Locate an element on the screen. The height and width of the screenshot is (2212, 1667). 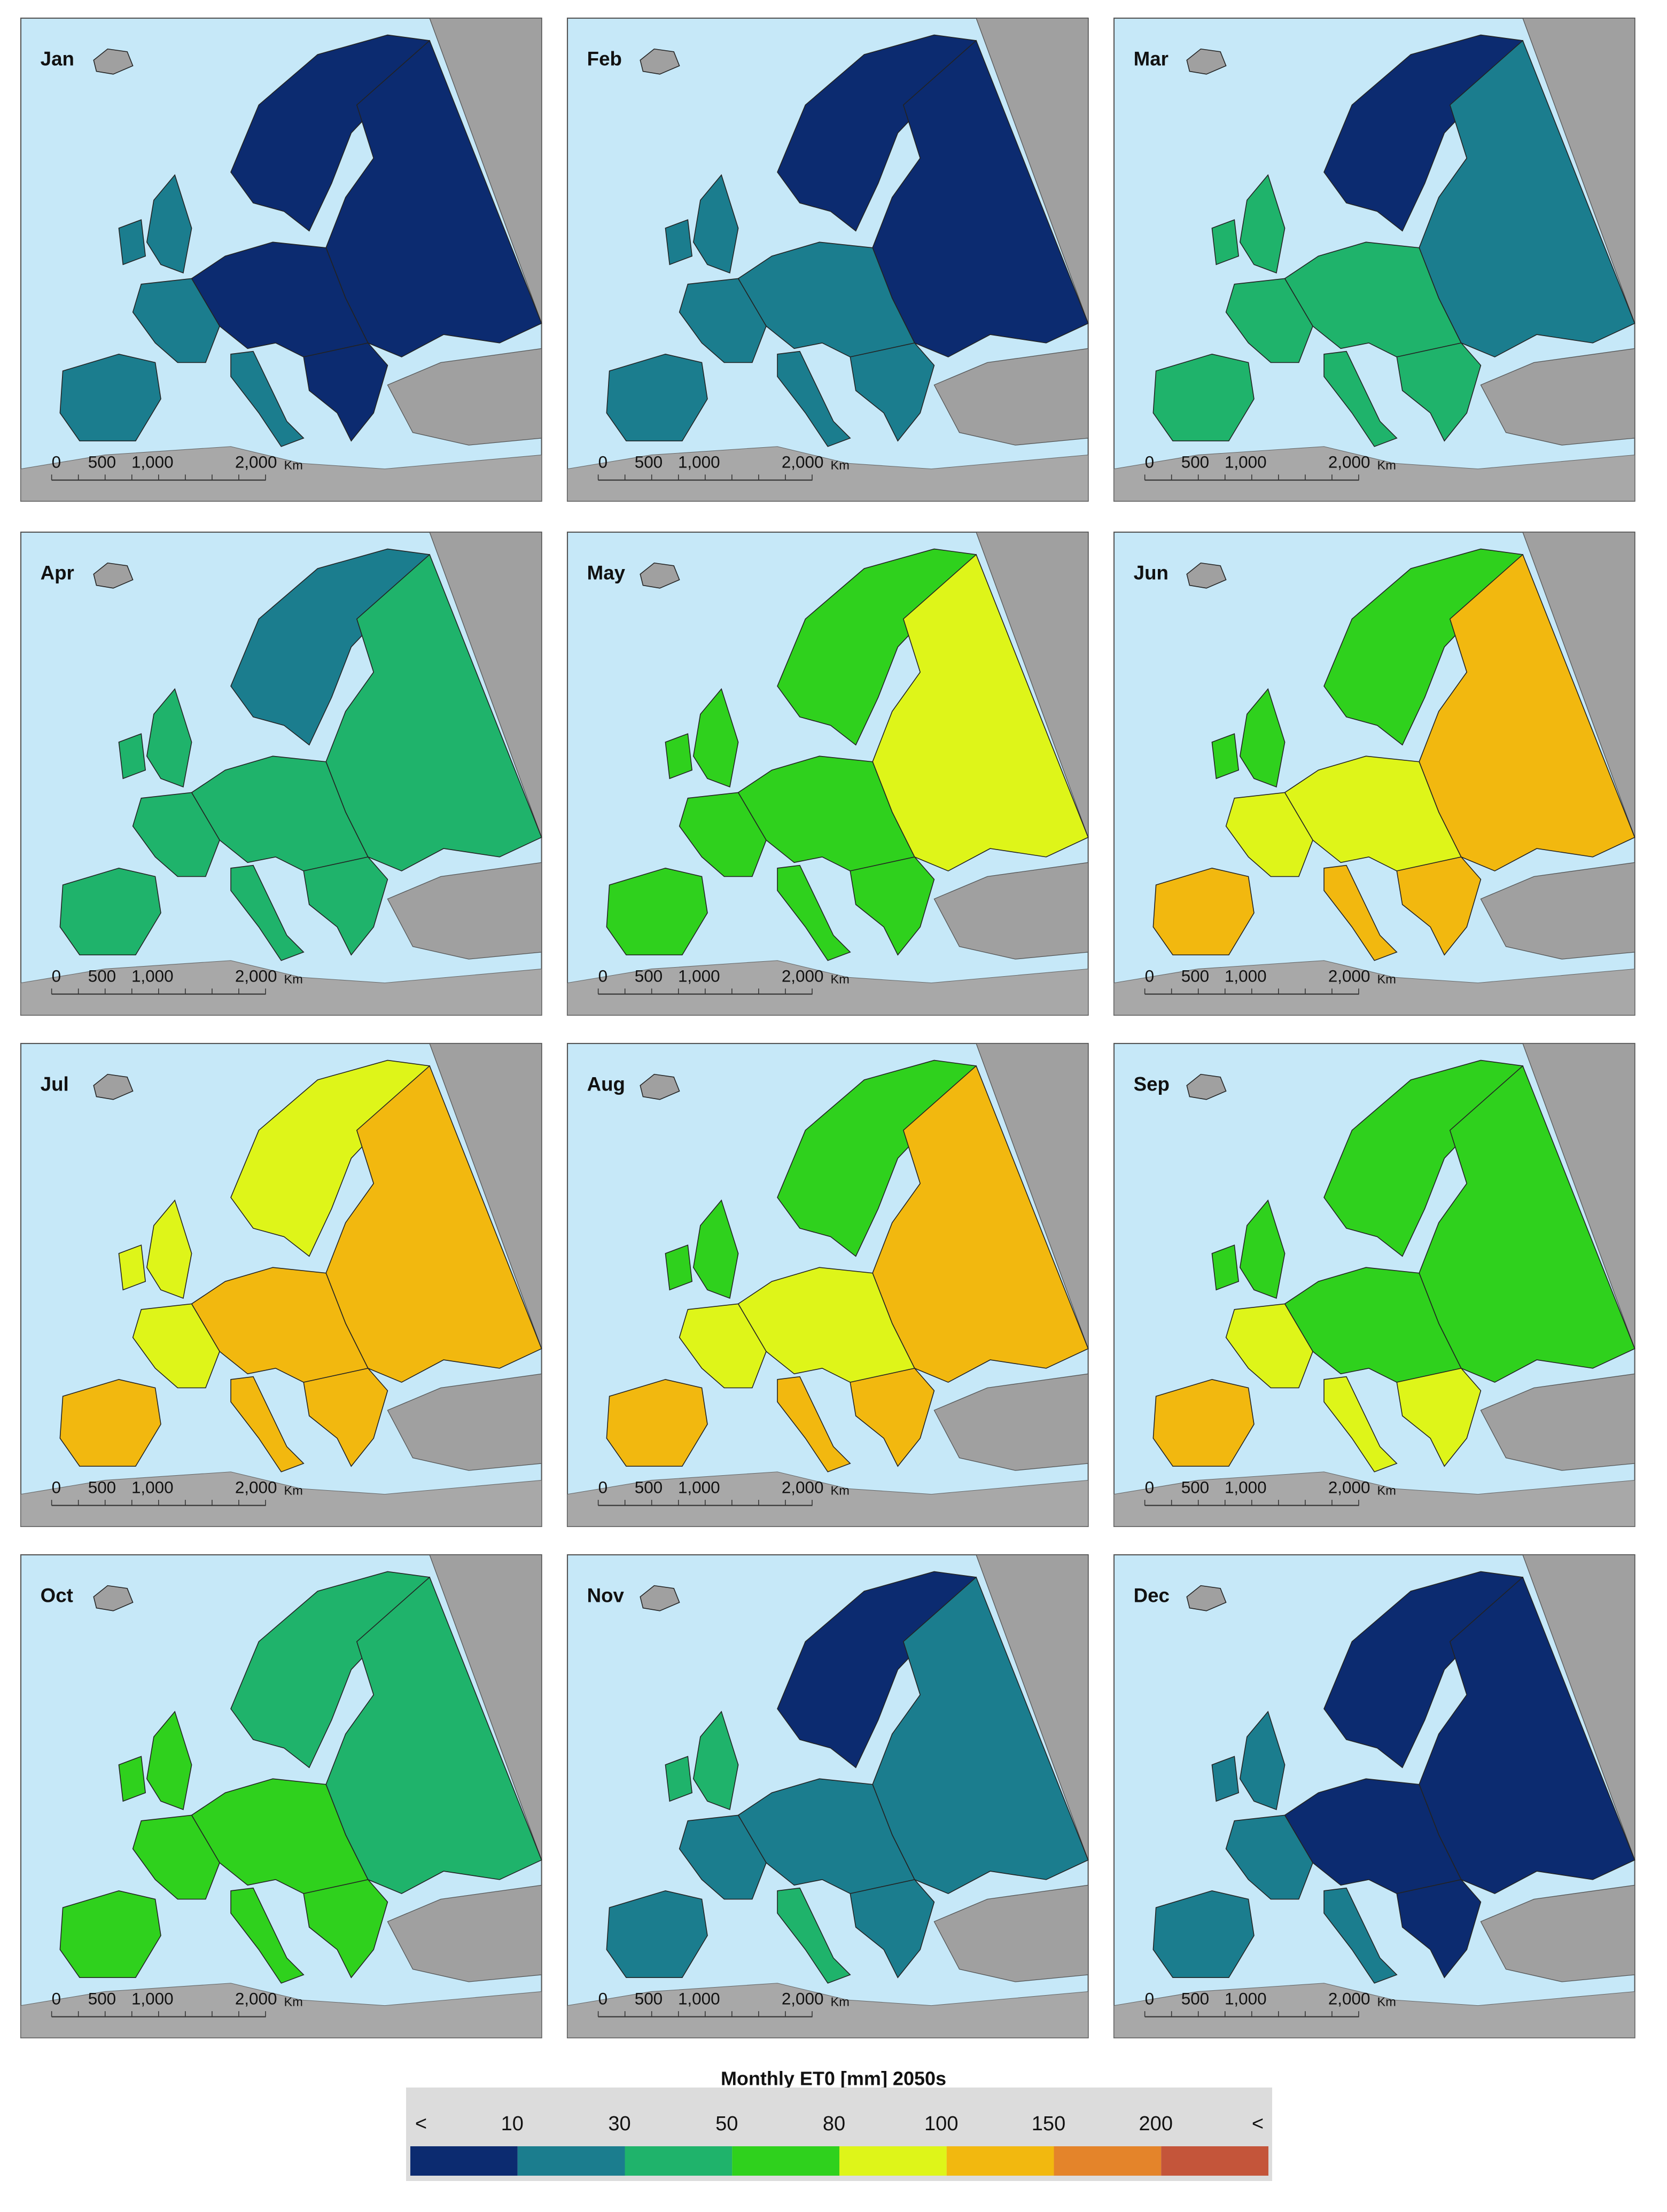
map-panel: Aug 0 500 1,000 2,000 Km is located at coordinates (827, 1284).